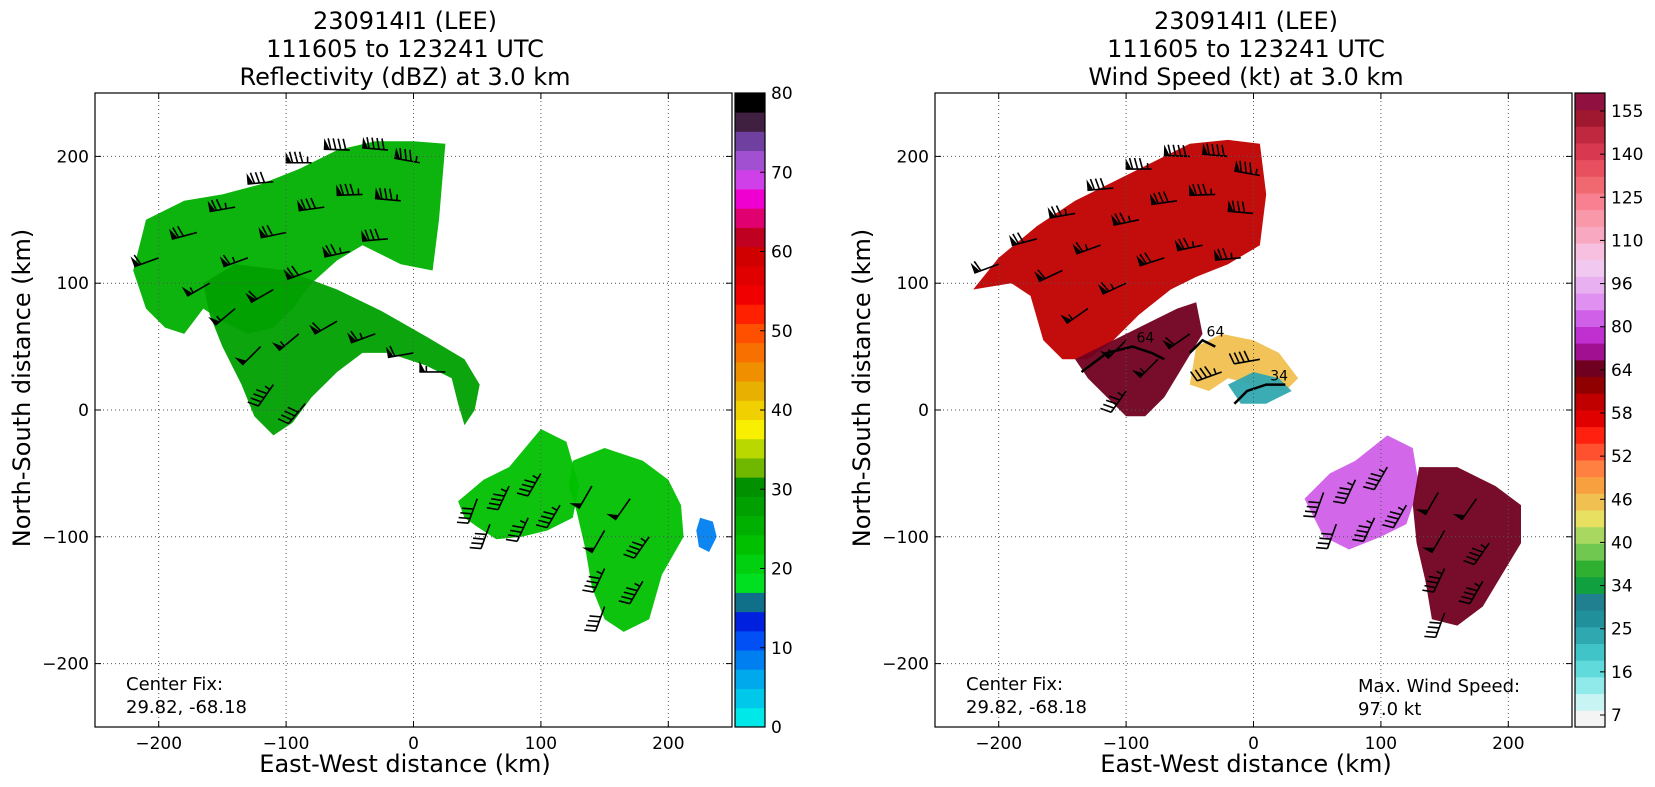 The image size is (1655, 787). What do you see at coordinates (782, 253) in the screenshot?
I see `reflectivity-colorbar-tick-label: 60` at bounding box center [782, 253].